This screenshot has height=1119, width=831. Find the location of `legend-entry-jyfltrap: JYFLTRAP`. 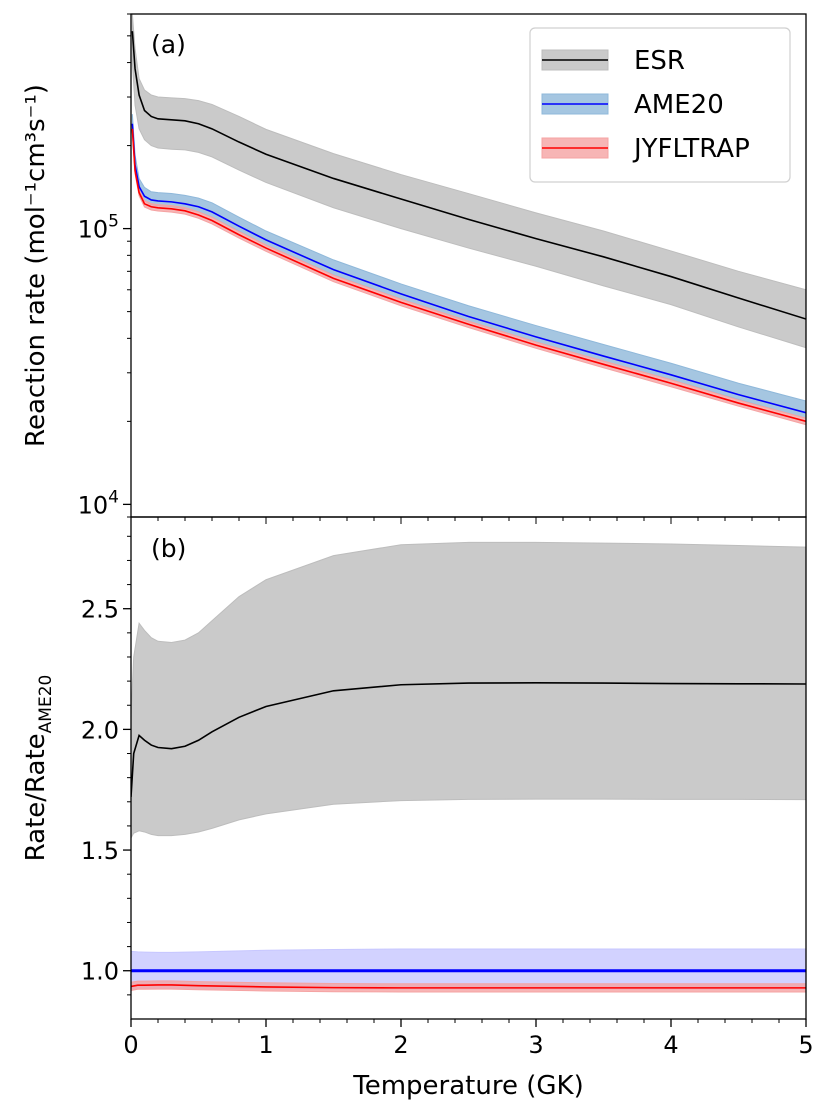

legend-entry-jyfltrap: JYFLTRAP is located at coordinates (645, 149).